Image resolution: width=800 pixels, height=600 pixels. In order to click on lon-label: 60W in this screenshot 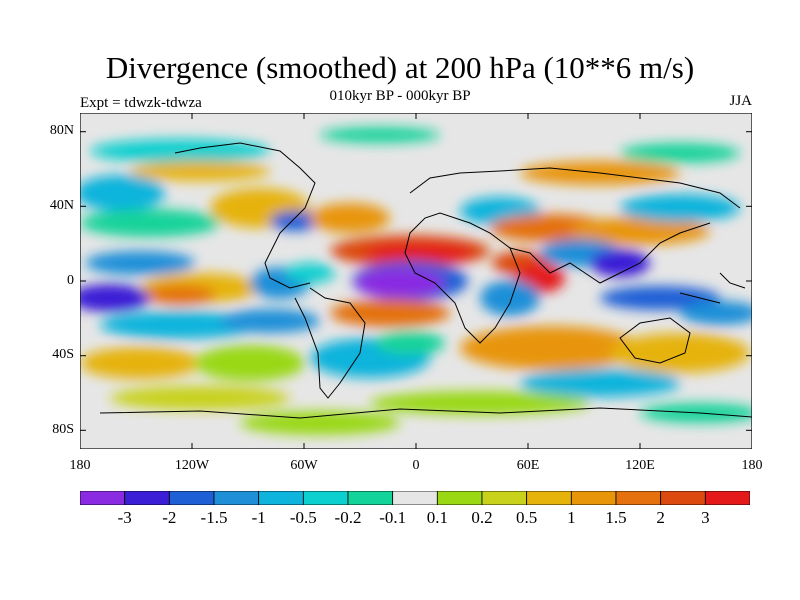, I will do `click(304, 465)`.